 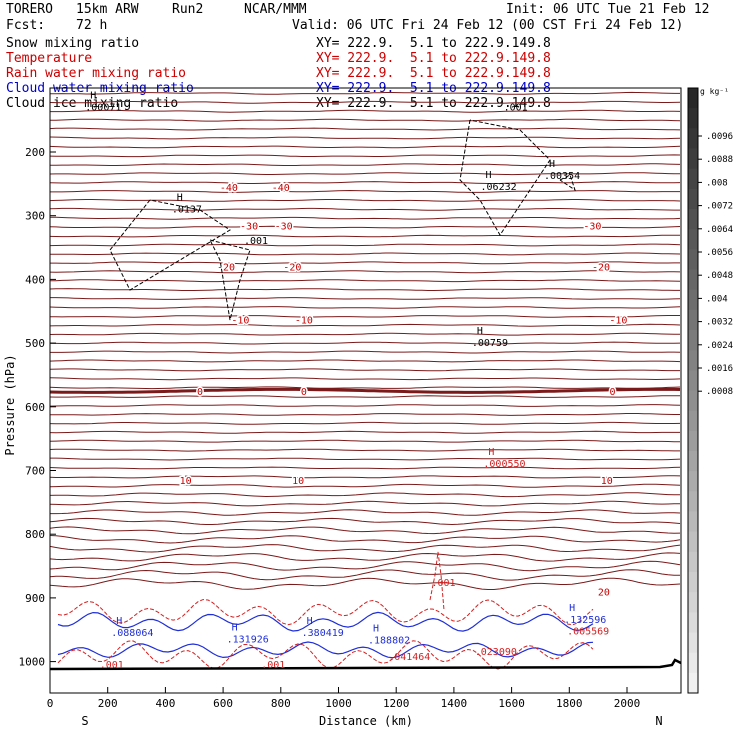 I want to click on max-value-label: .088064, so click(x=132, y=633).